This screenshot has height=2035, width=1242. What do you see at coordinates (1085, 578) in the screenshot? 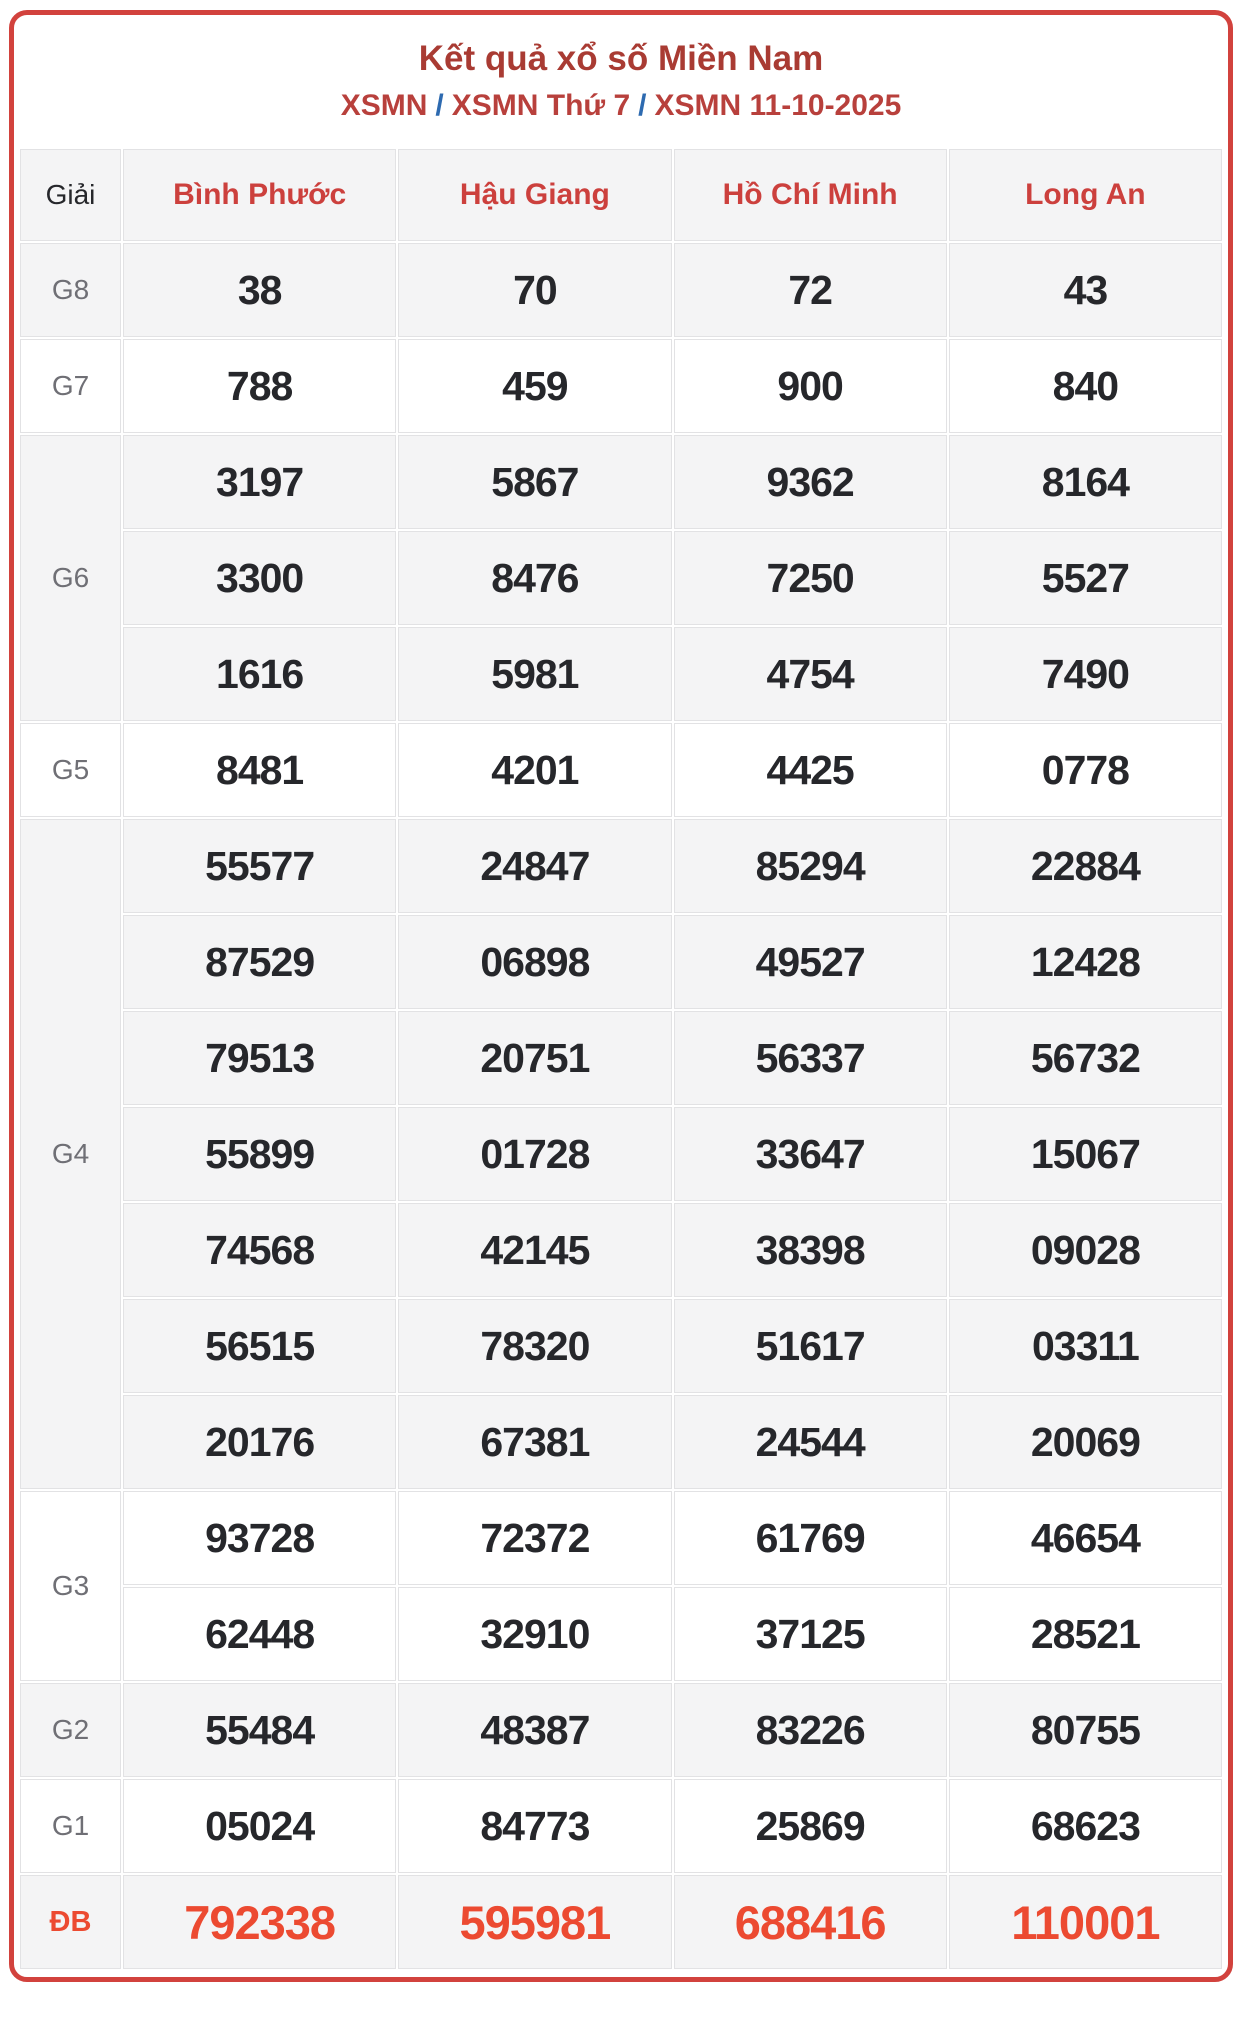
I see `result-number: 5527` at bounding box center [1085, 578].